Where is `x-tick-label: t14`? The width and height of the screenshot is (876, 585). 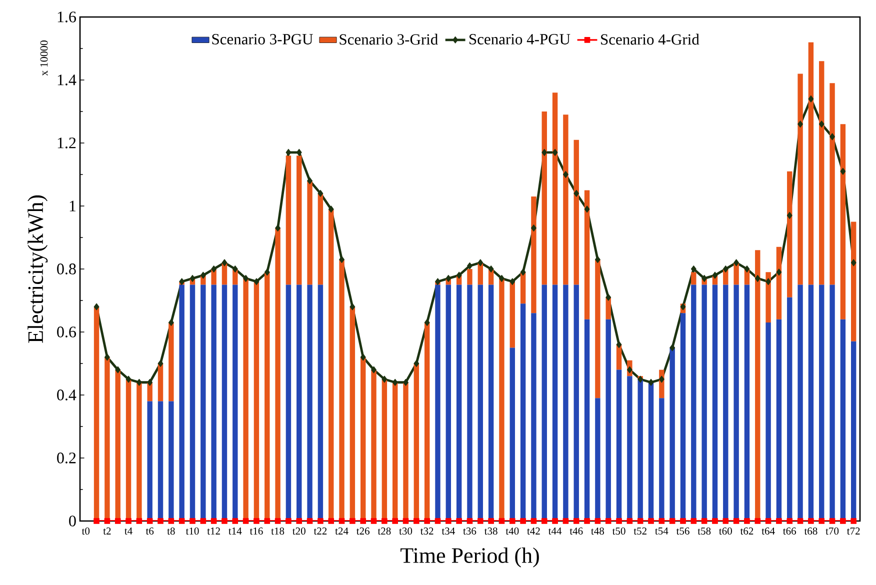
x-tick-label: t14 is located at coordinates (235, 531).